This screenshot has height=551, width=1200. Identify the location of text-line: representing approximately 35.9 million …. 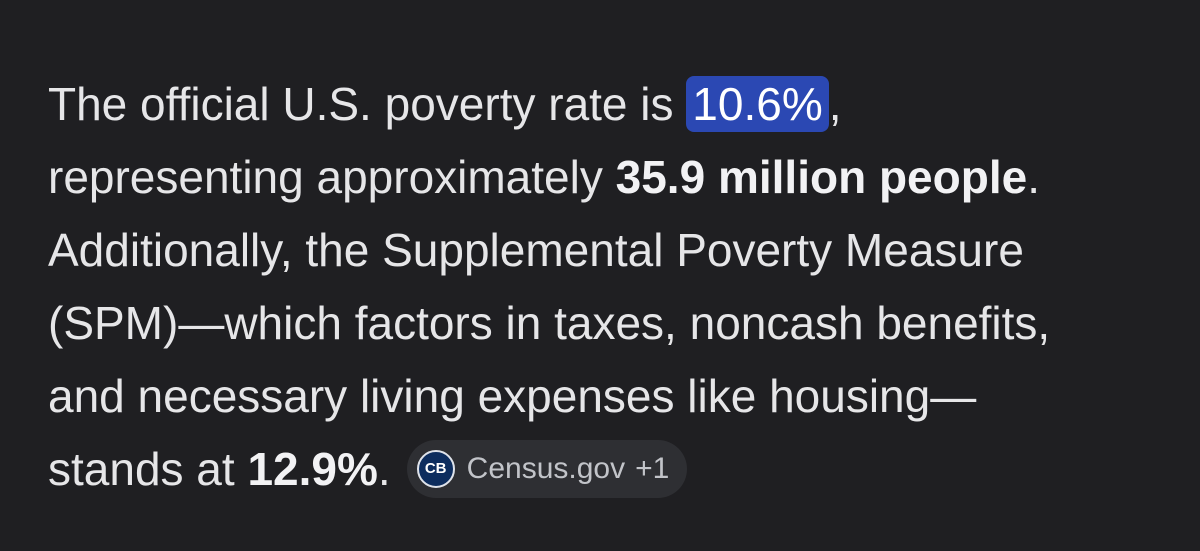
(549, 177).